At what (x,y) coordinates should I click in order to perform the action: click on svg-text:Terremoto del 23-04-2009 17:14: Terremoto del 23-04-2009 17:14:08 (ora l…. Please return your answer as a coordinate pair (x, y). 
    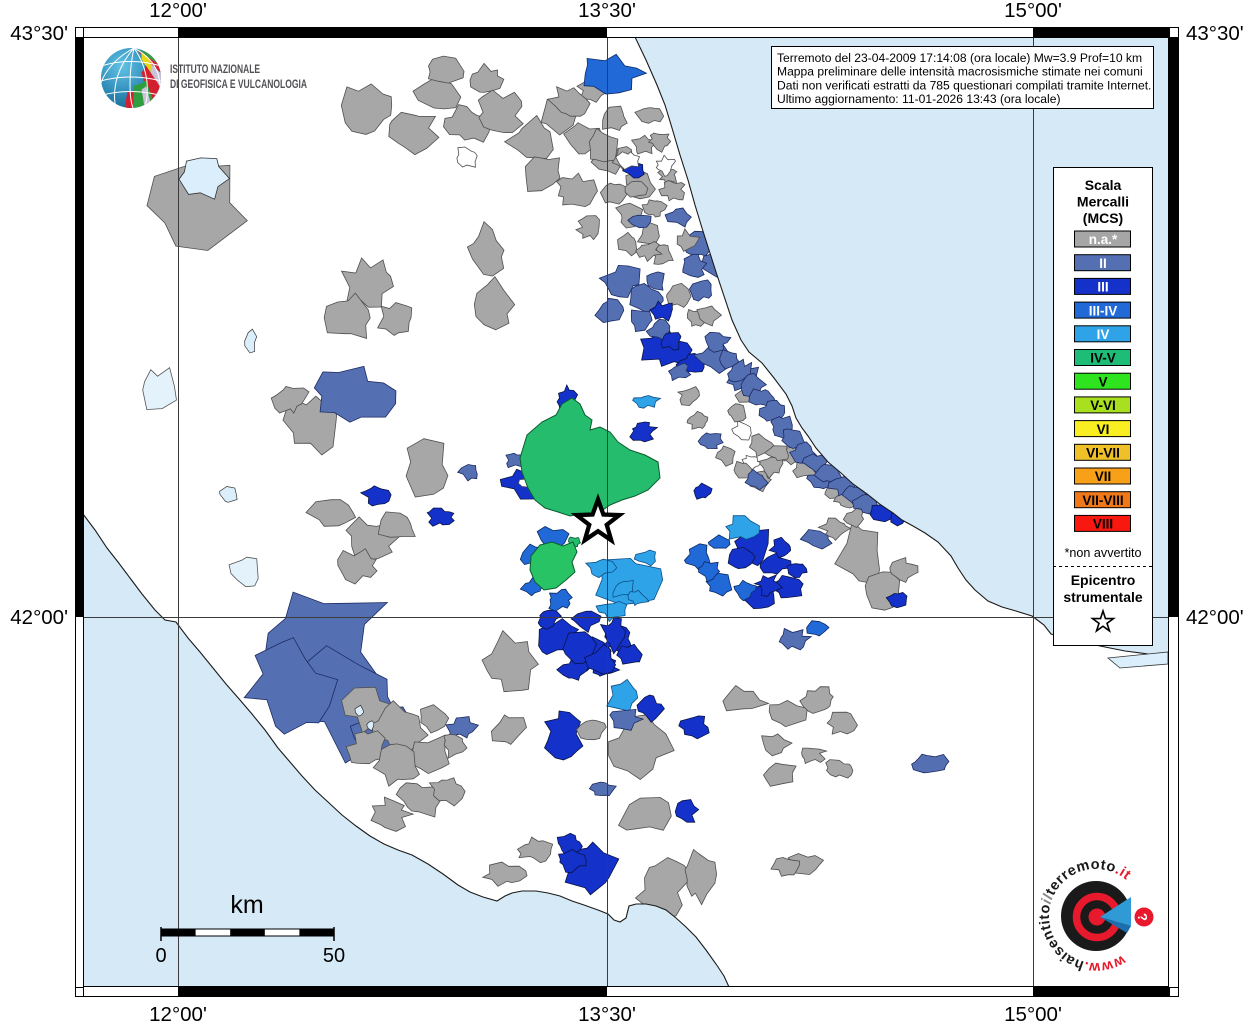
    Looking at the image, I should click on (959, 58).